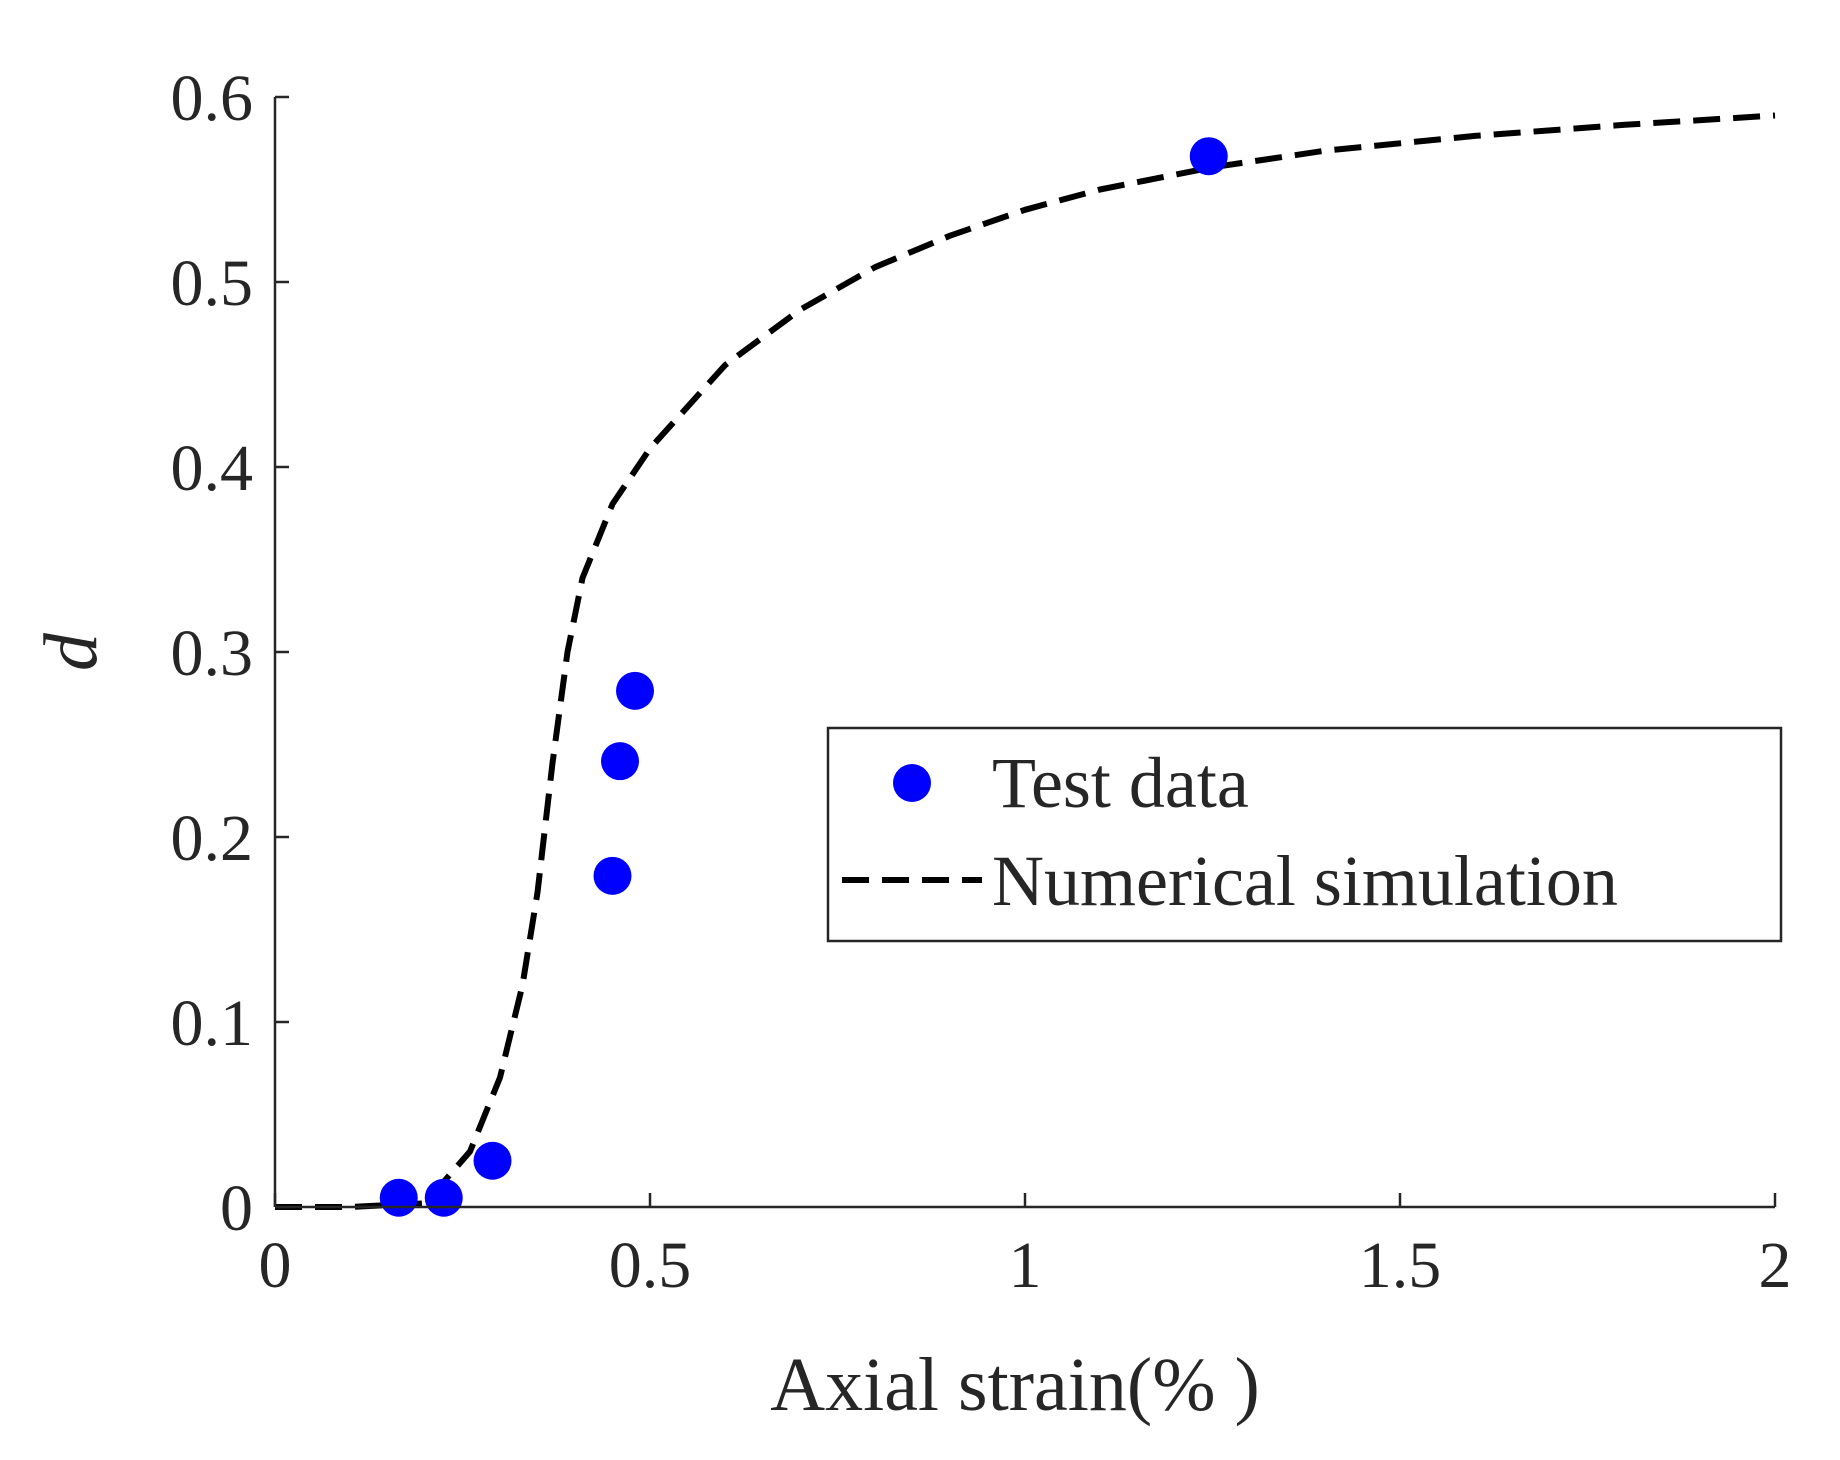  Describe the element at coordinates (212, 98) in the screenshot. I see `y-tick-label: 0.6` at that location.